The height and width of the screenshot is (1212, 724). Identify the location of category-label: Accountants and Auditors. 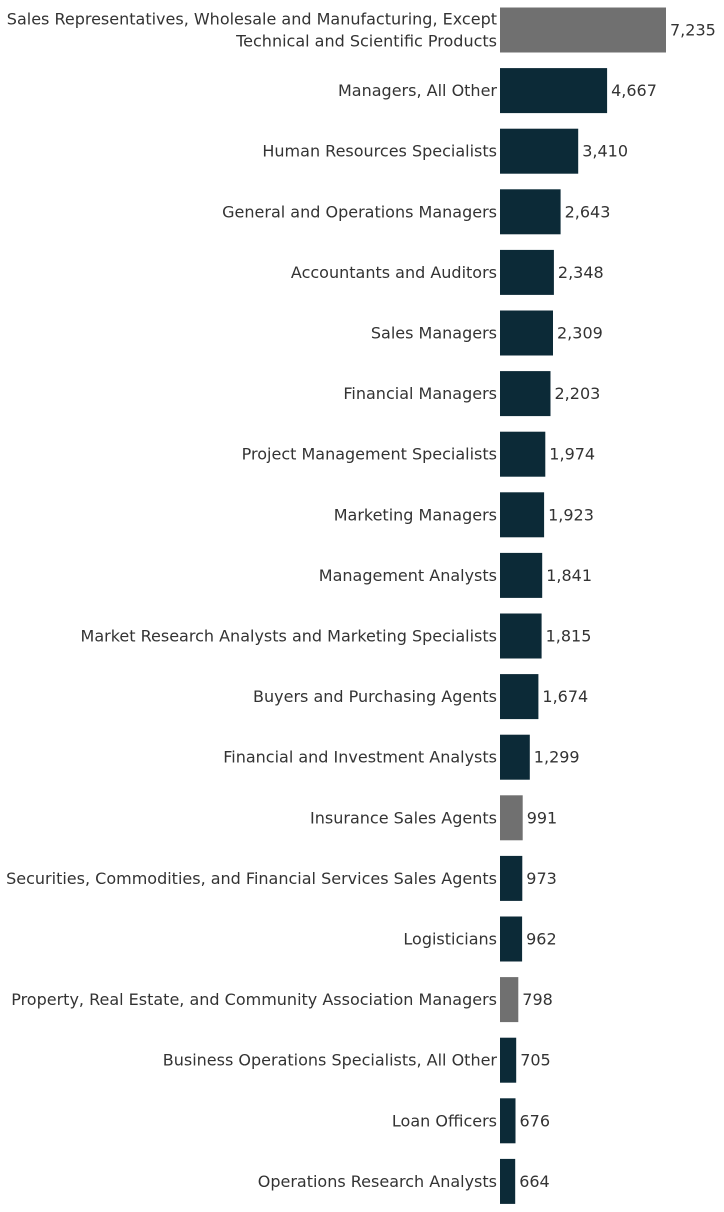
(394, 272).